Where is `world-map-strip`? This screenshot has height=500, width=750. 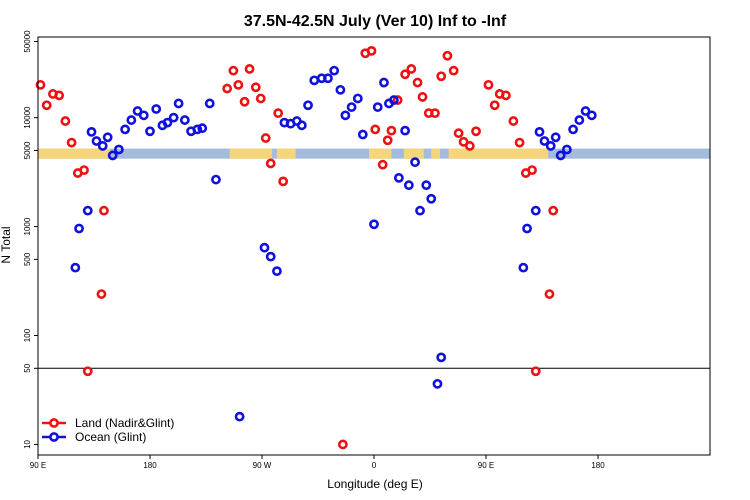 world-map-strip is located at coordinates (374, 153).